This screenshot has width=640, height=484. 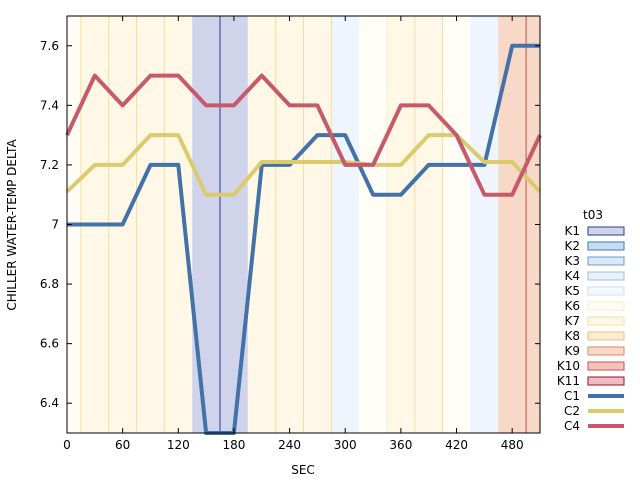 What do you see at coordinates (303, 165) in the screenshot?
I see `series-c2-line` at bounding box center [303, 165].